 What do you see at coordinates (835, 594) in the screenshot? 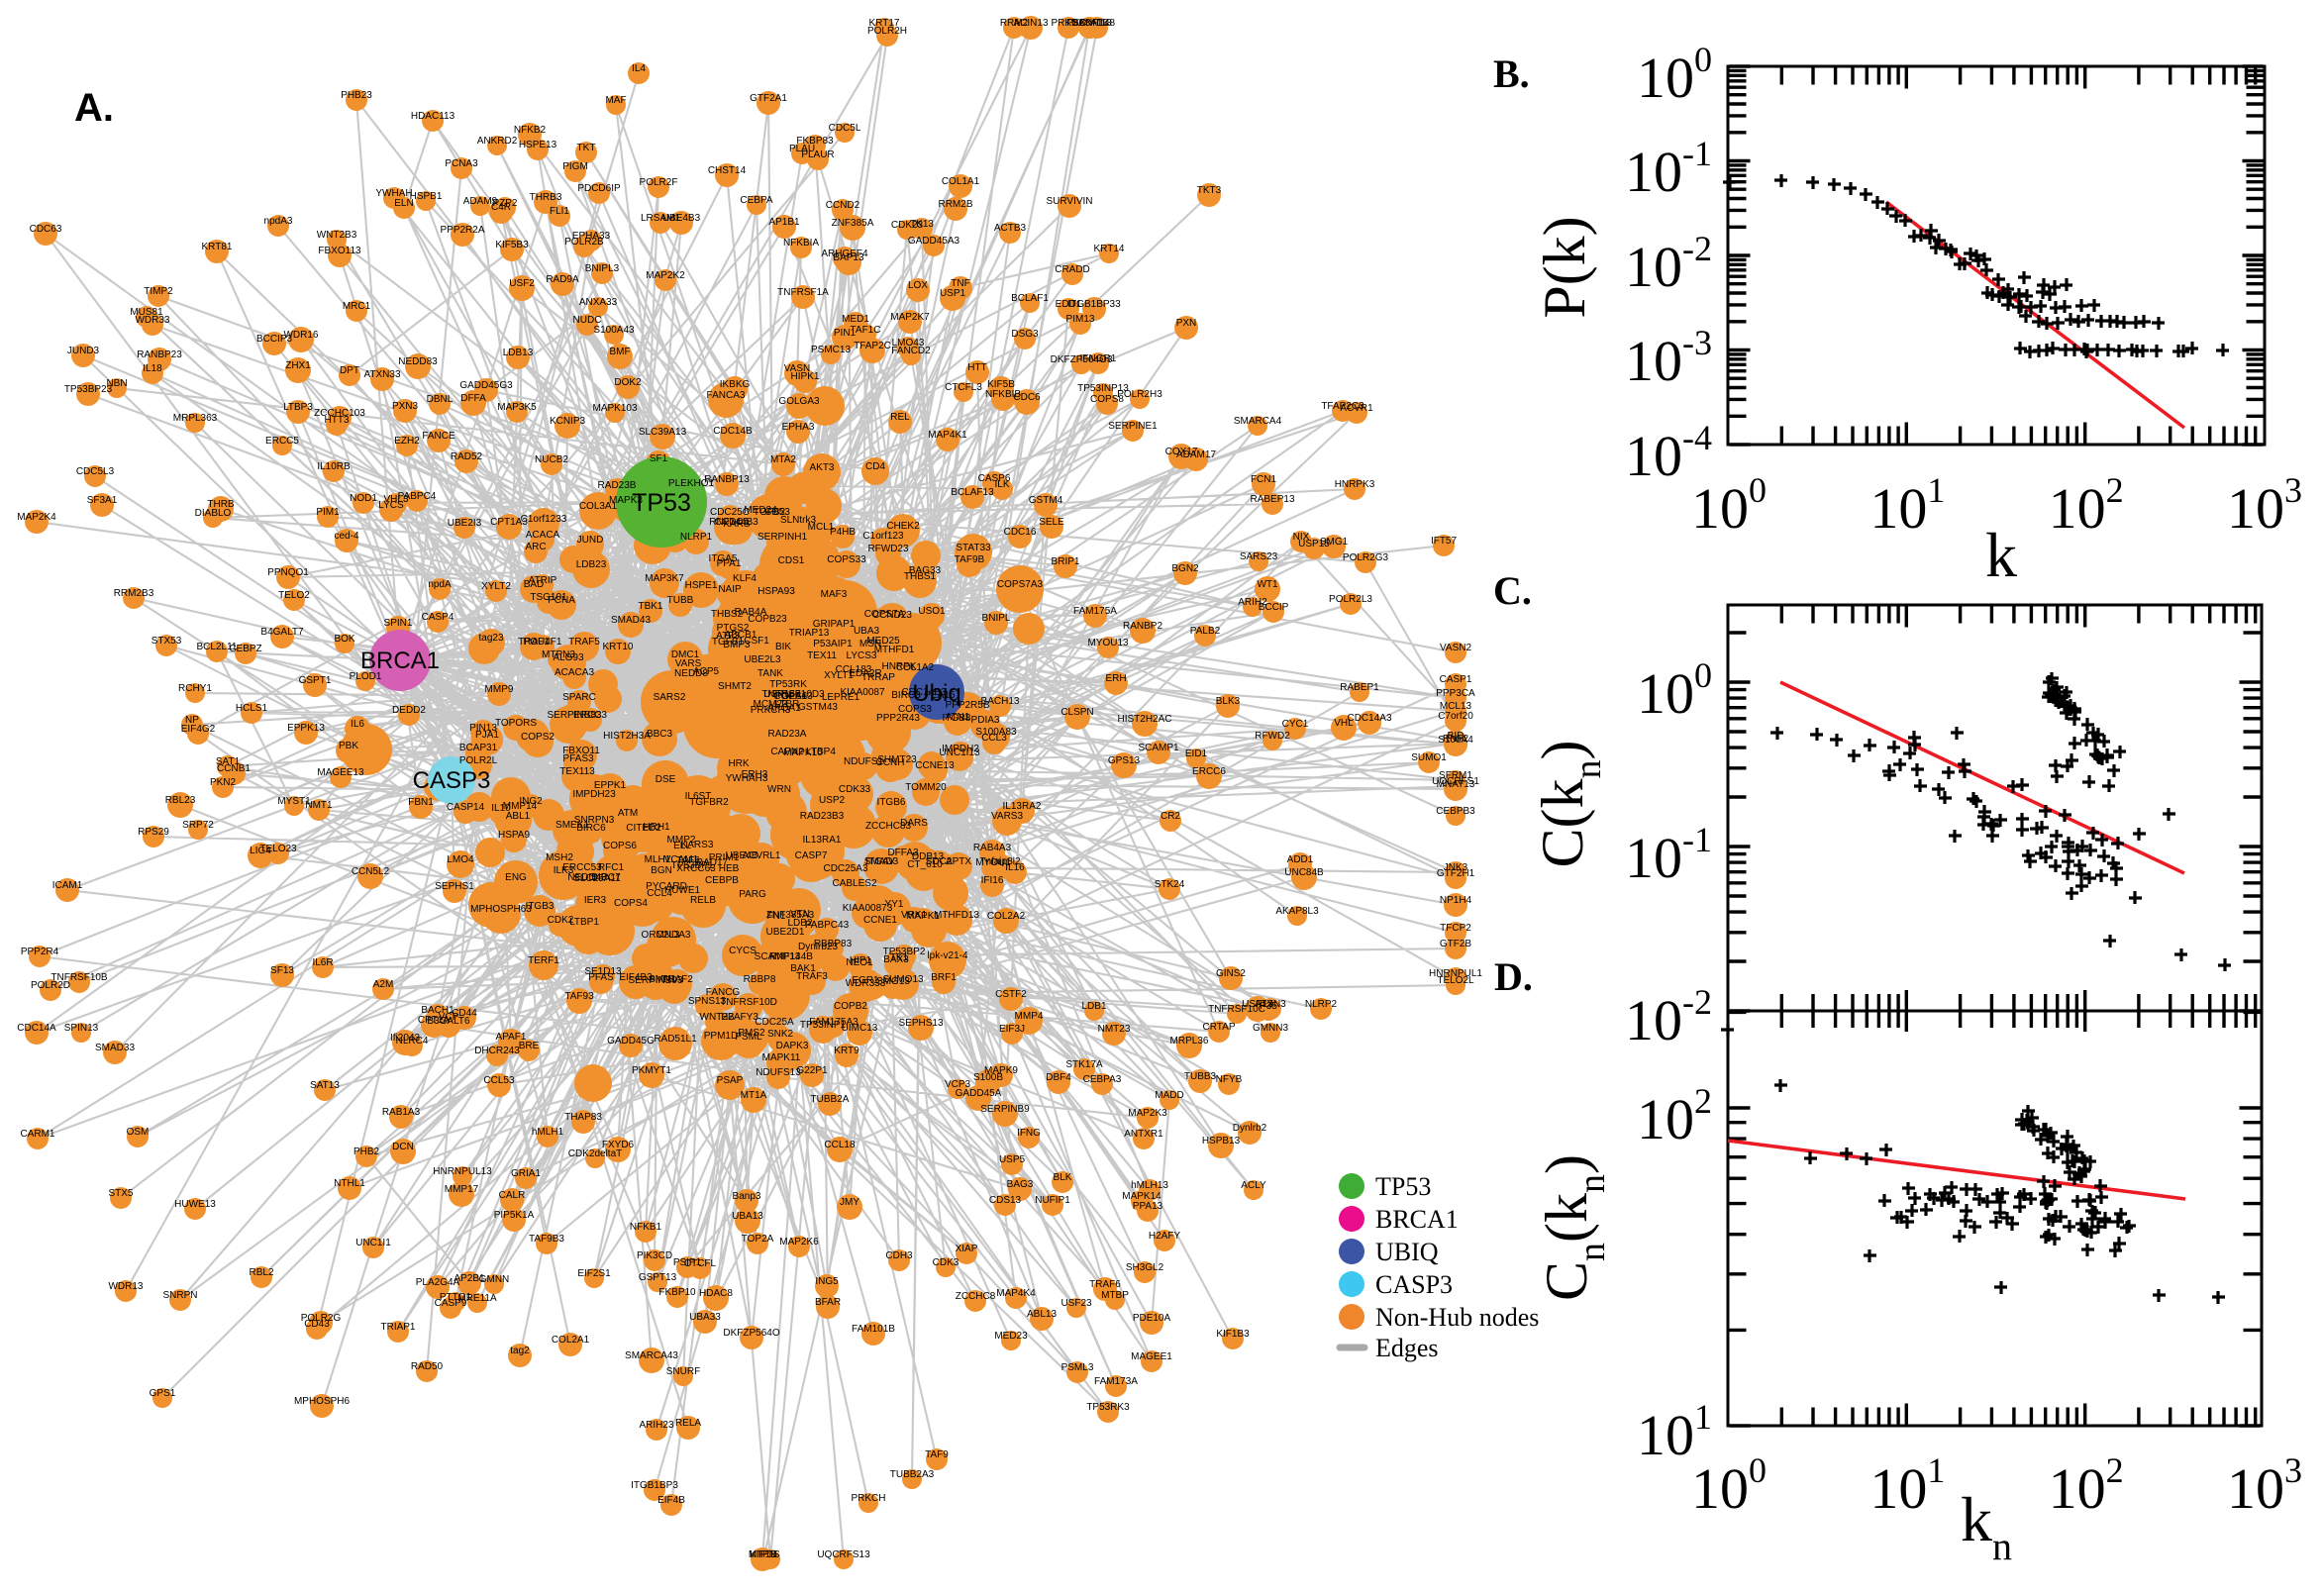
I see `svg-text: MAF3` at bounding box center [835, 594].